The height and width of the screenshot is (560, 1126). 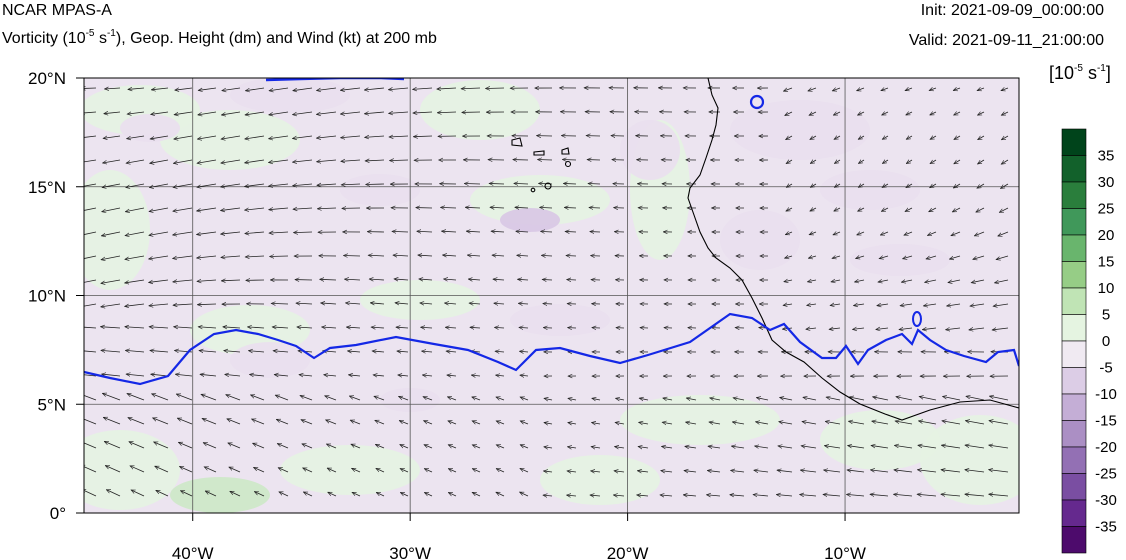 I want to click on latitude-labels: 20°N 15°N 10°N 5°N 0°, so click(x=47, y=296).